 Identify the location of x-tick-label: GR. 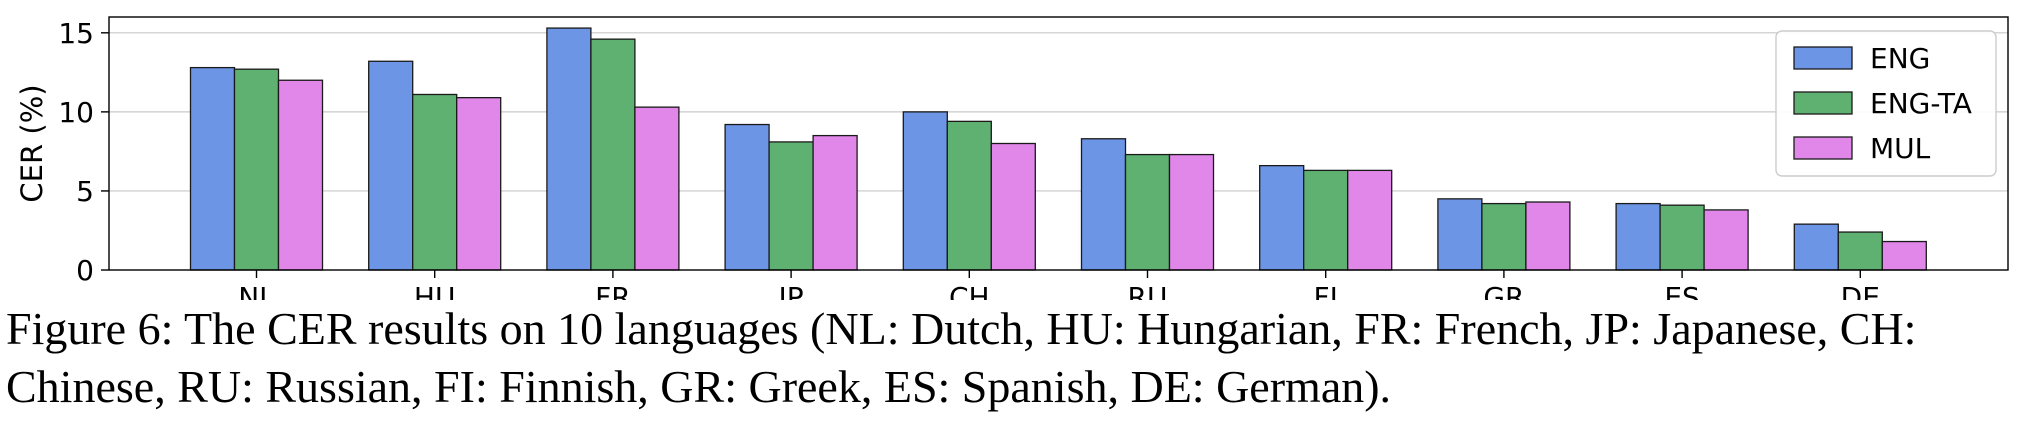
(1503, 290).